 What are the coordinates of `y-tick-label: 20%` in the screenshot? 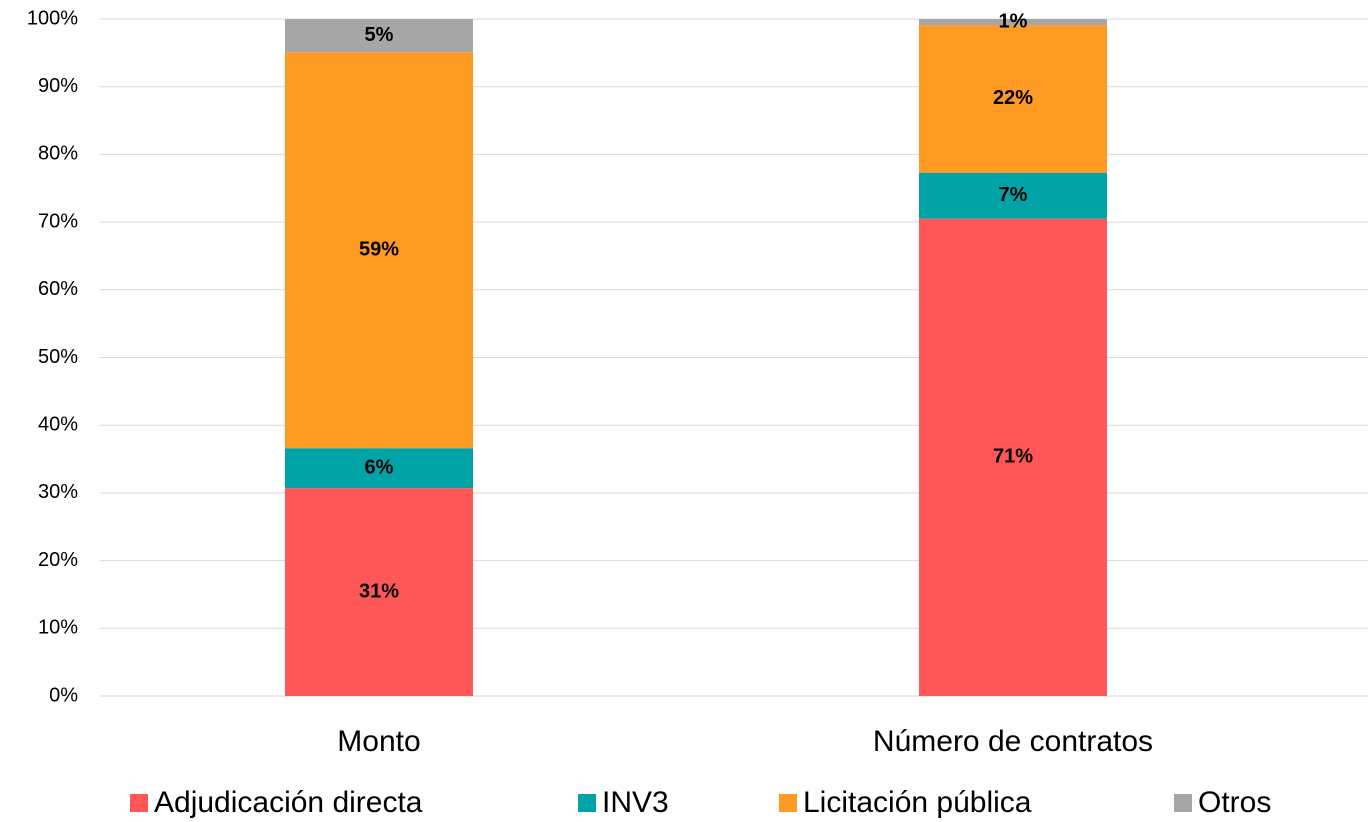 It's located at (58, 560).